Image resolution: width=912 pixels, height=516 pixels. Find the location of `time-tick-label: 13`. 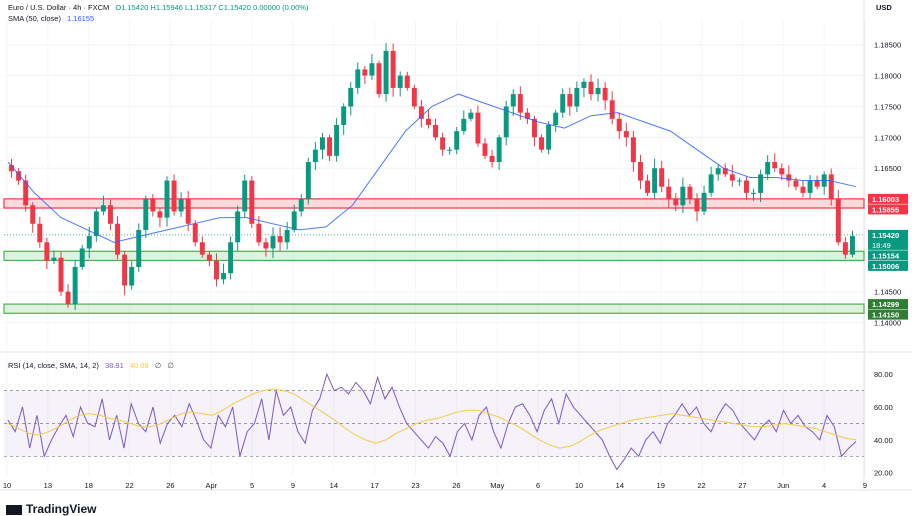

time-tick-label: 13 is located at coordinates (48, 485).